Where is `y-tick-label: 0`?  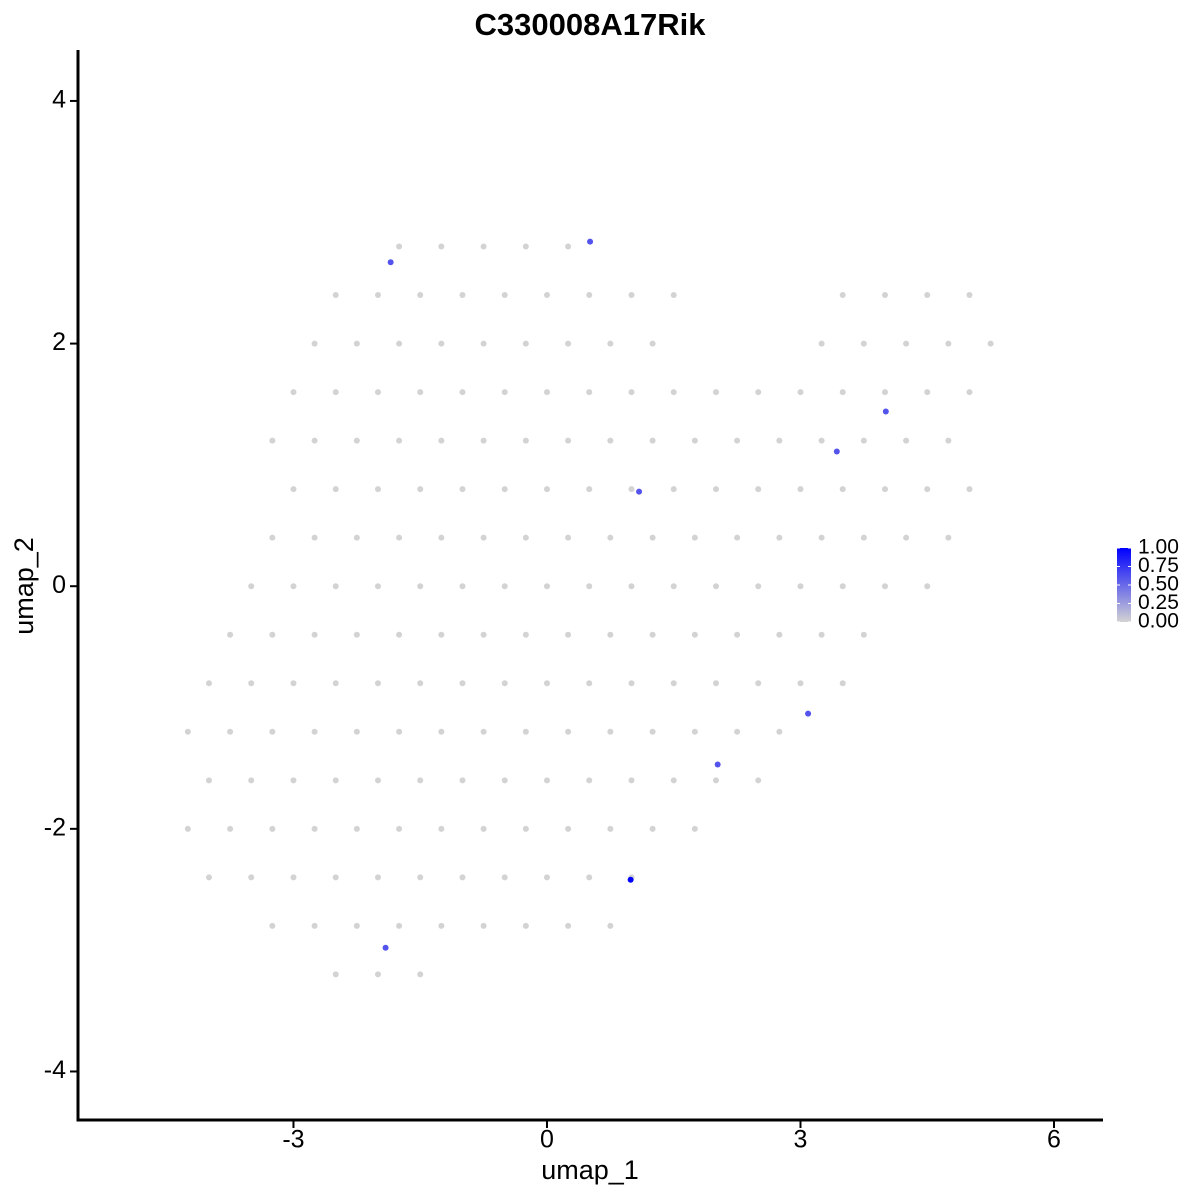 y-tick-label: 0 is located at coordinates (59, 585).